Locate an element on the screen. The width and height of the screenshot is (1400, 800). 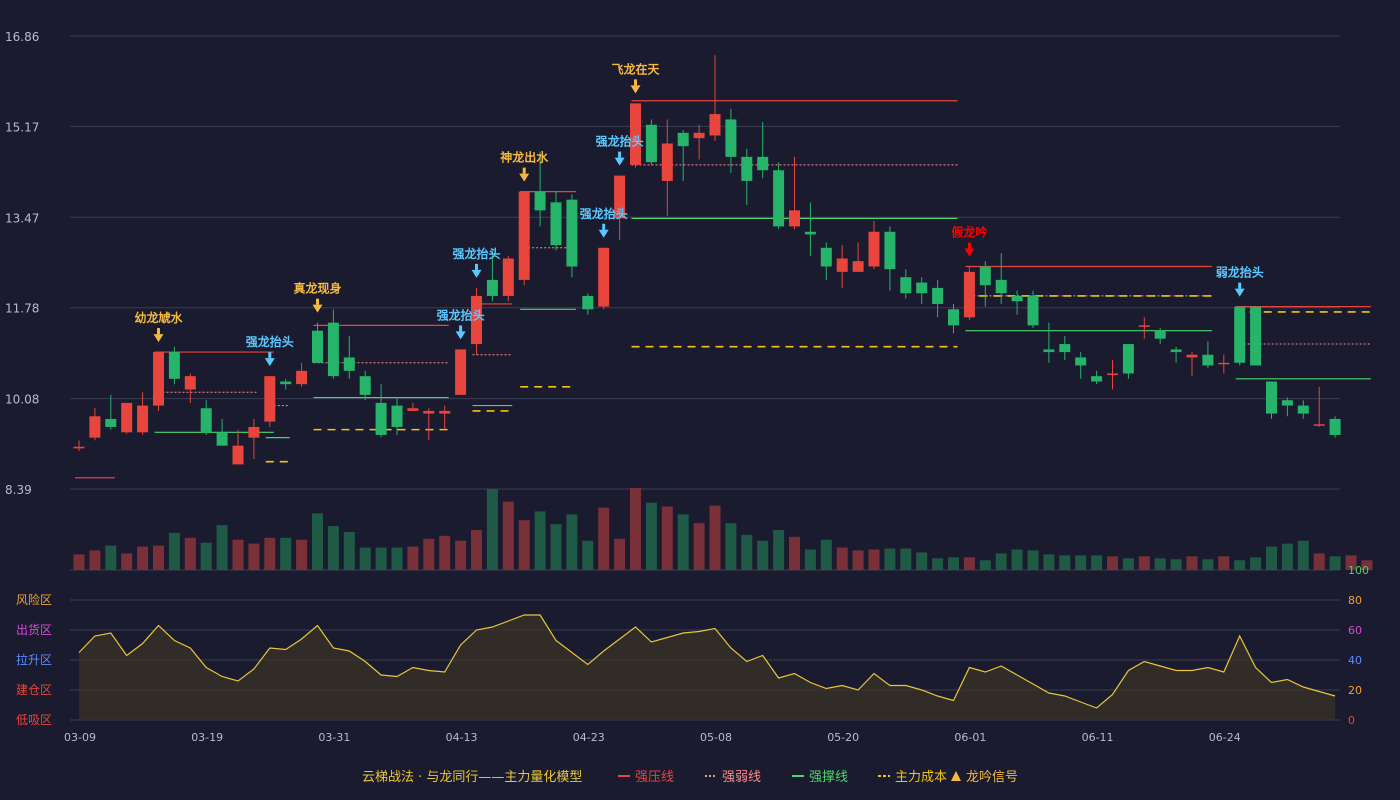
legend-signal-triangle-icon is located at coordinates (956, 776).